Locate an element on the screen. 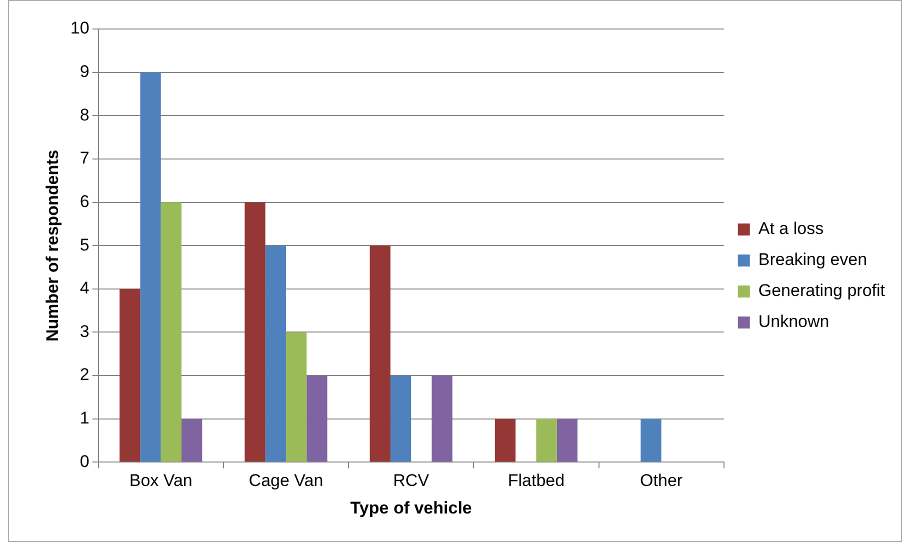 This screenshot has height=544, width=904. y-tick-label: 8 is located at coordinates (85, 114).